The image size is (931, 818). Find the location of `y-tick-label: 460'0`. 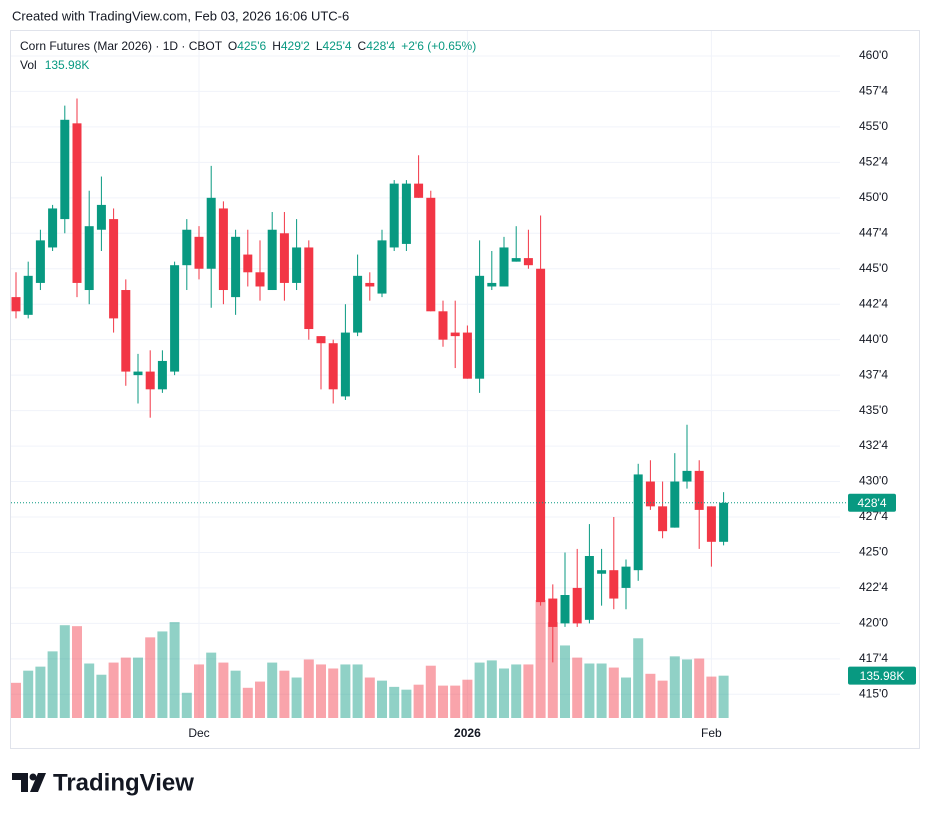

y-tick-label: 460'0 is located at coordinates (873, 55).